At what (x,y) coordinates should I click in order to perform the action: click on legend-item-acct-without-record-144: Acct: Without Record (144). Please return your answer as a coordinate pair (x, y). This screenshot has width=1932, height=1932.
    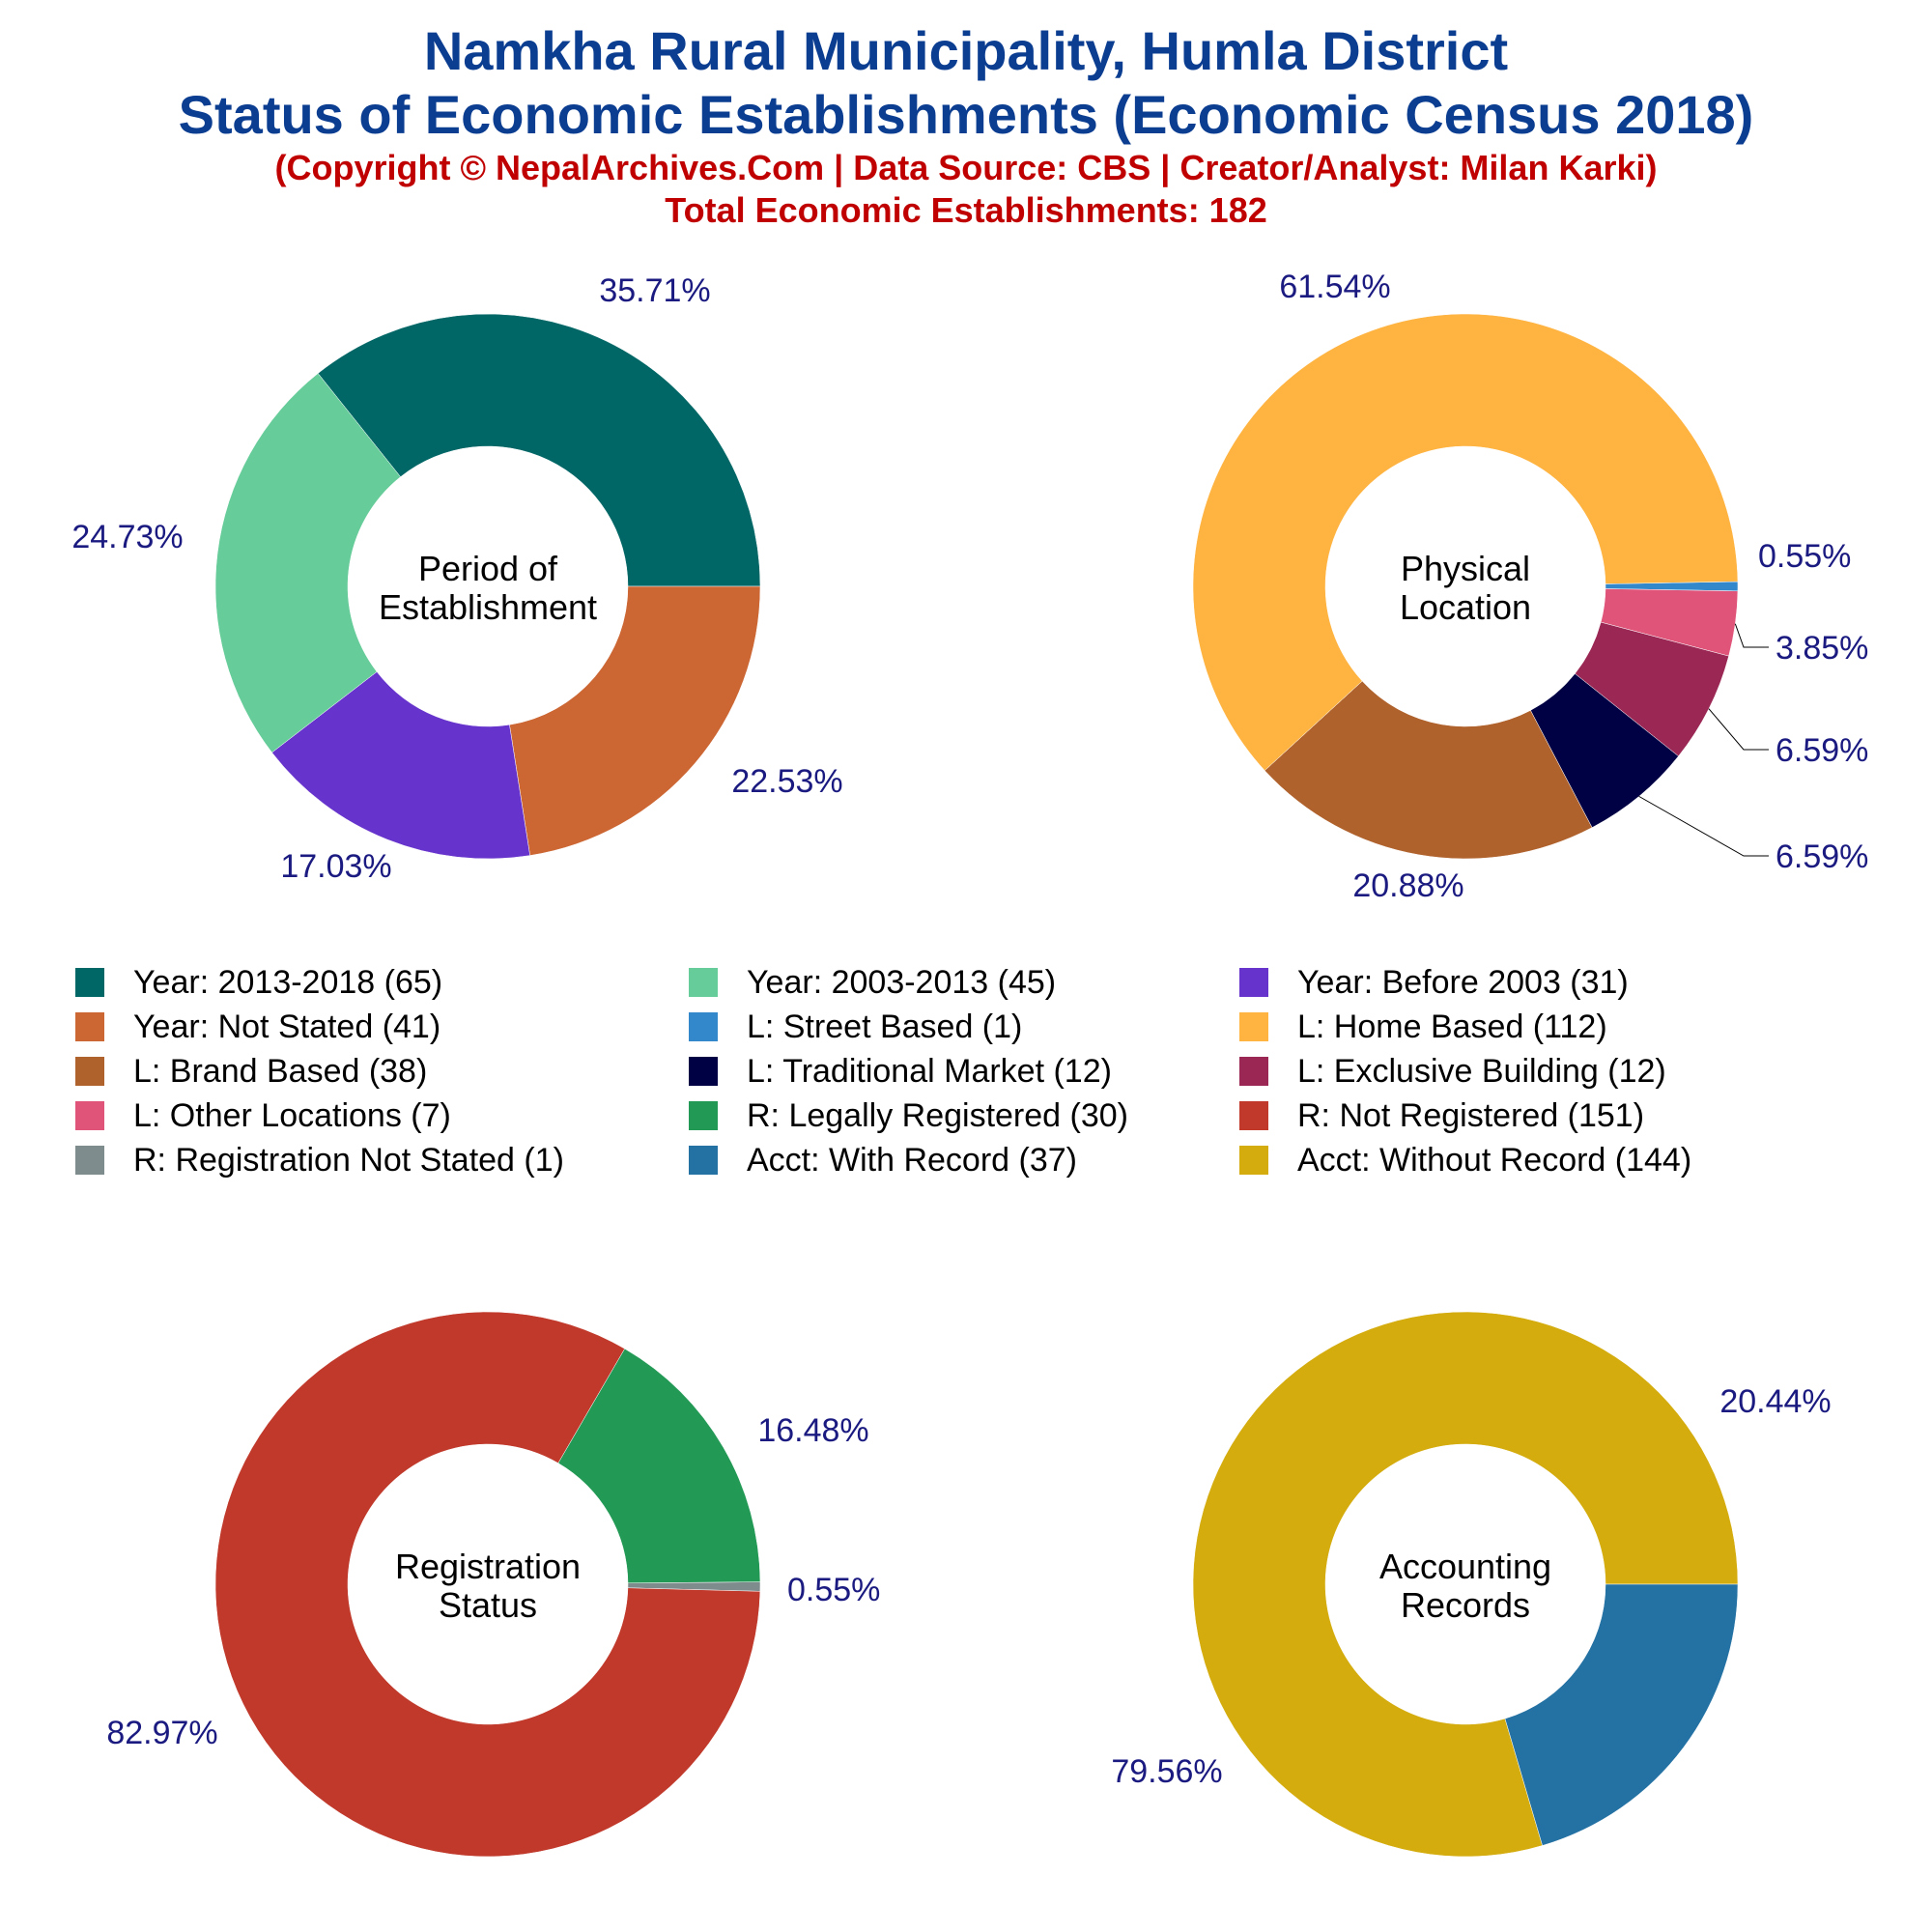
    Looking at the image, I should click on (1538, 1160).